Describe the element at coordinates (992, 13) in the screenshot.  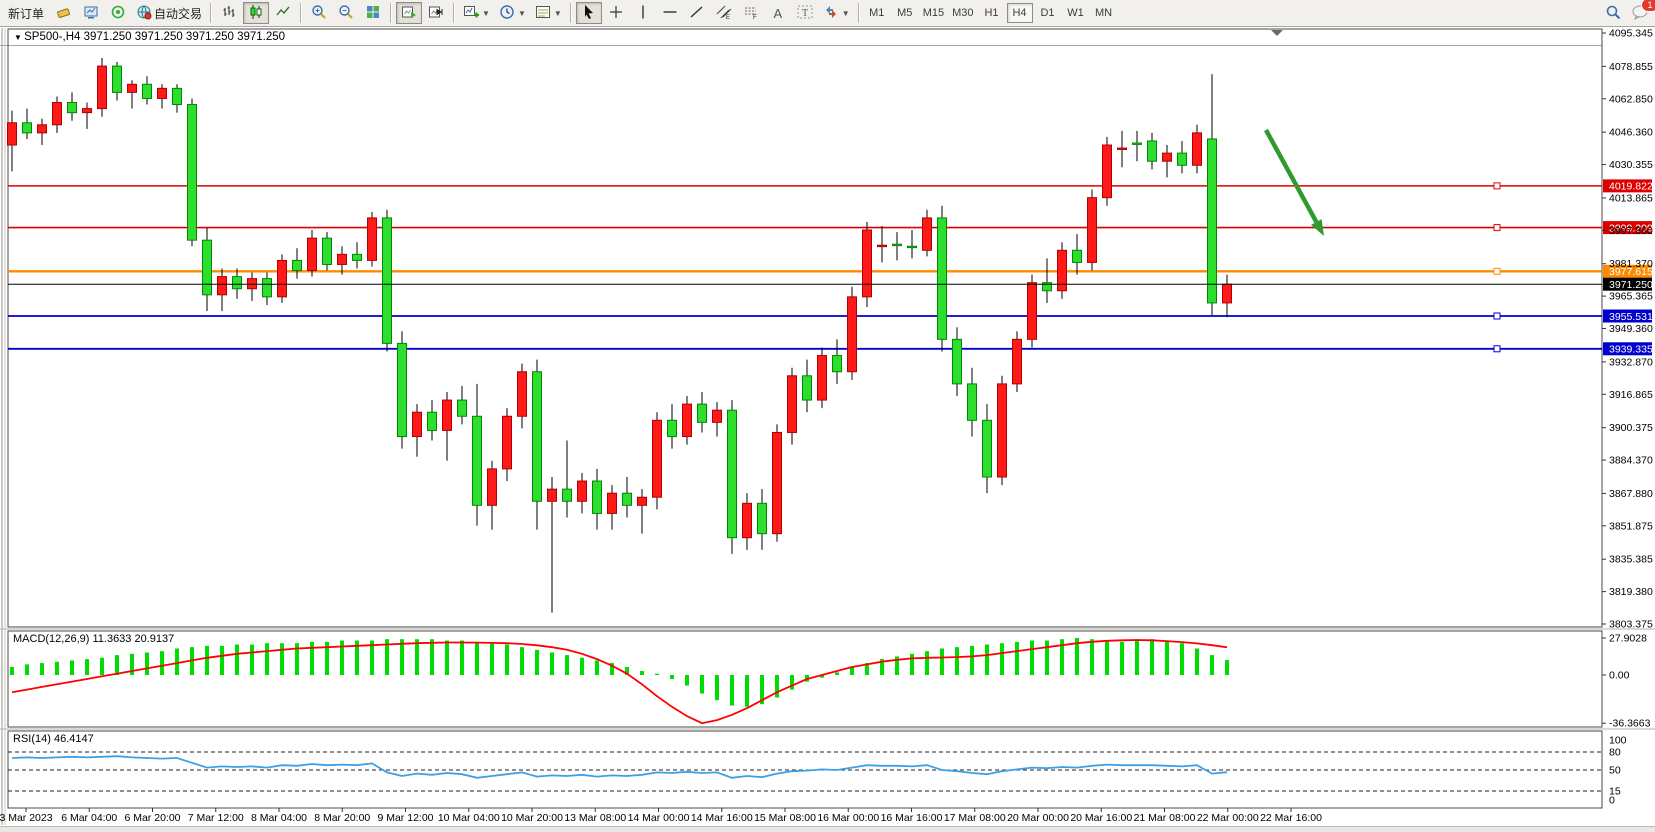
I see `timeframe-button-h1: H1` at that location.